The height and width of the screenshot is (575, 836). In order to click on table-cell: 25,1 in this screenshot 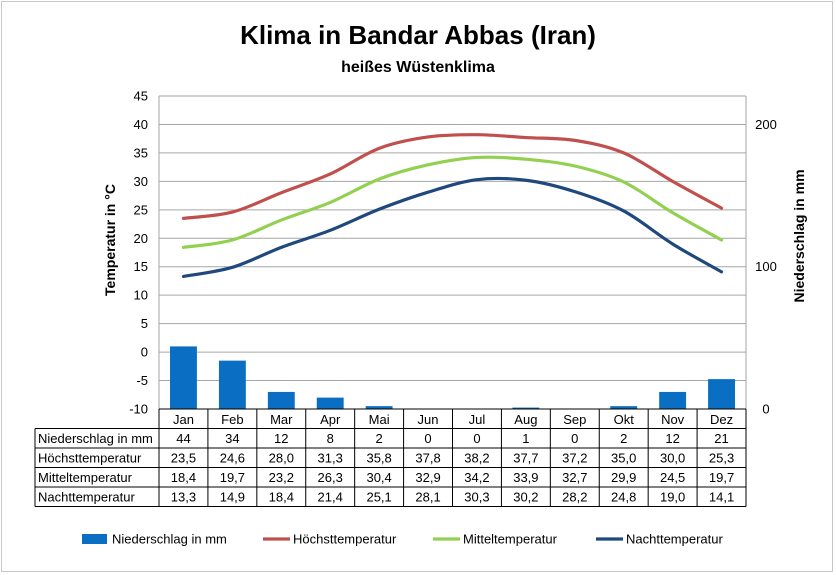, I will do `click(378, 497)`.